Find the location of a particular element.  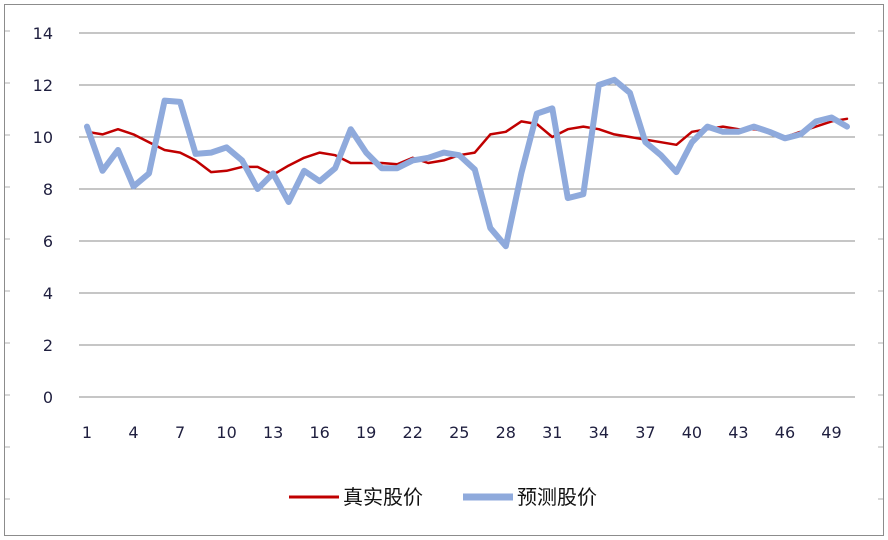

legend-label: 真实股价 is located at coordinates (383, 497).